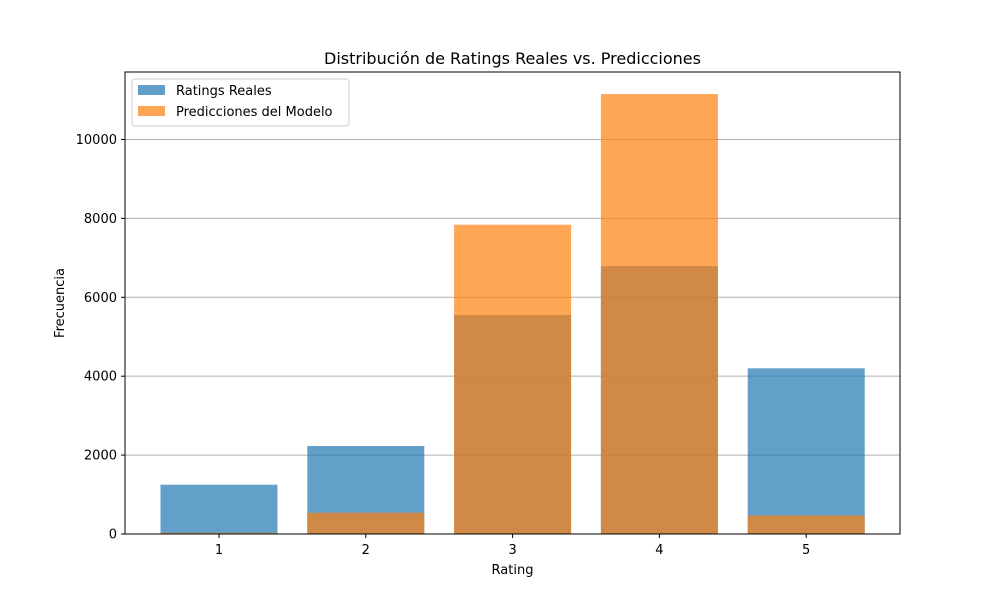 Image resolution: width=1000 pixels, height=600 pixels. What do you see at coordinates (513, 570) in the screenshot?
I see `x-axis-label: Rating` at bounding box center [513, 570].